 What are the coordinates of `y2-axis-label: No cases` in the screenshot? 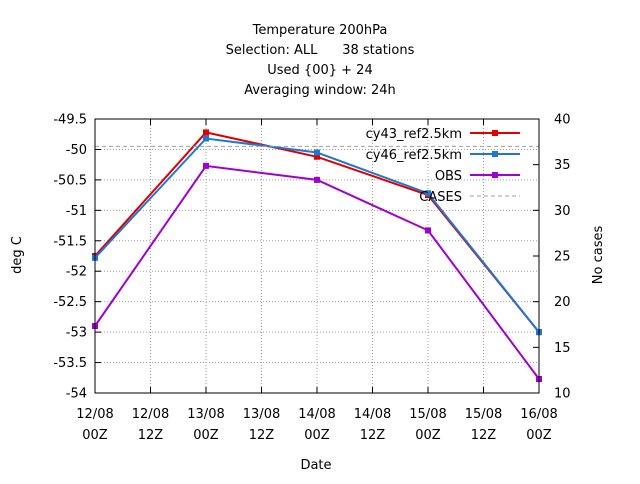 It's located at (598, 255).